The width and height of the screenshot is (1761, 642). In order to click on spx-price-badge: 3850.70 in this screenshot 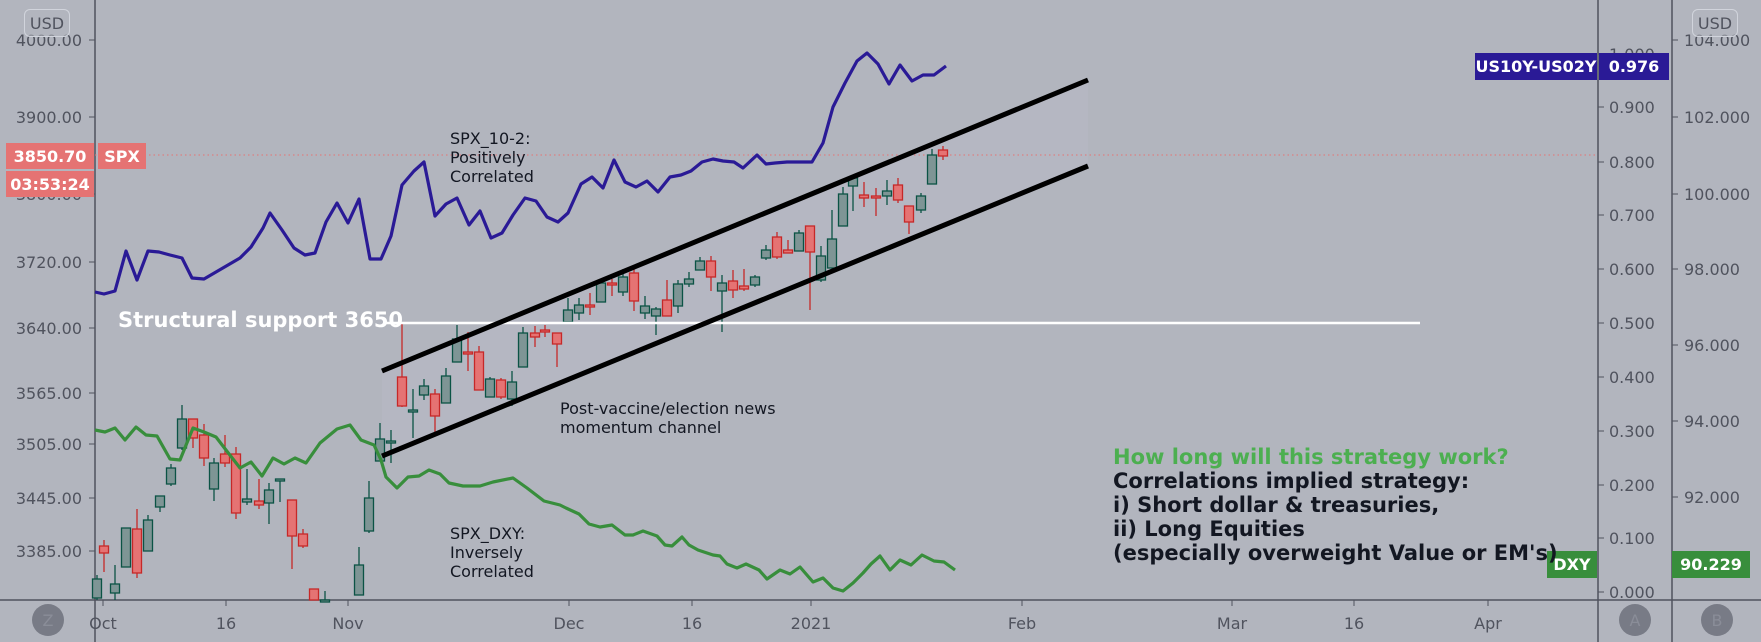, I will do `click(50, 156)`.